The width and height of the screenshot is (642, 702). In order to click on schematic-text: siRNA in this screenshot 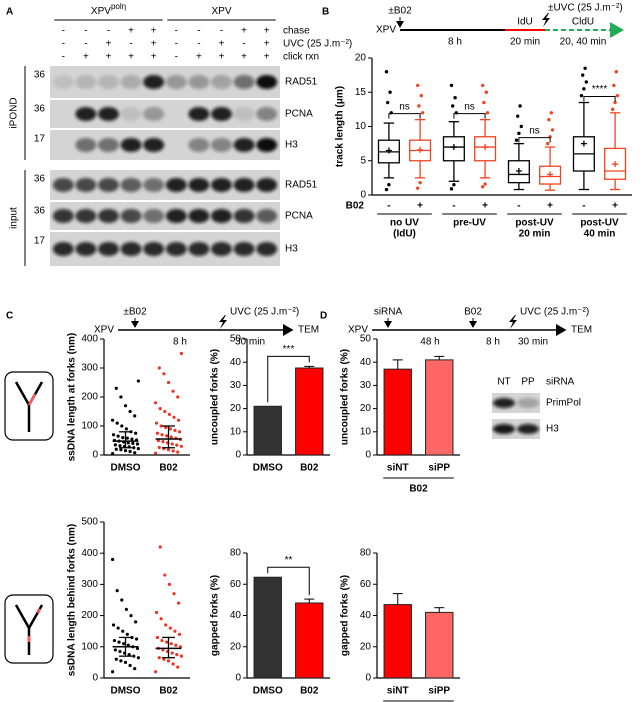, I will do `click(388, 312)`.